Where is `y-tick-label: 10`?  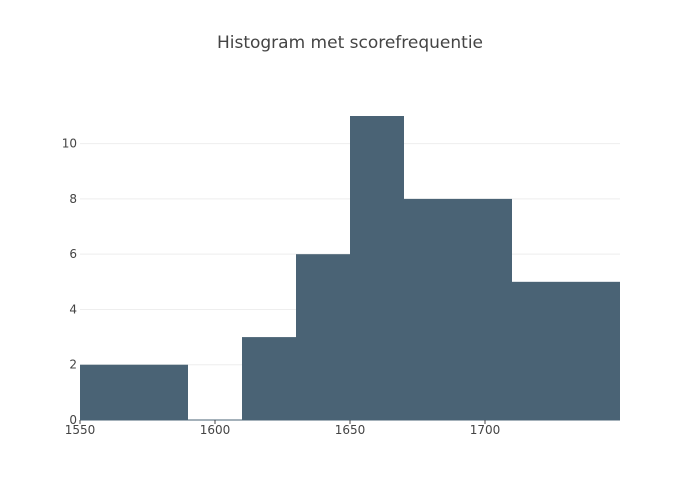 y-tick-label: 10 is located at coordinates (69, 144).